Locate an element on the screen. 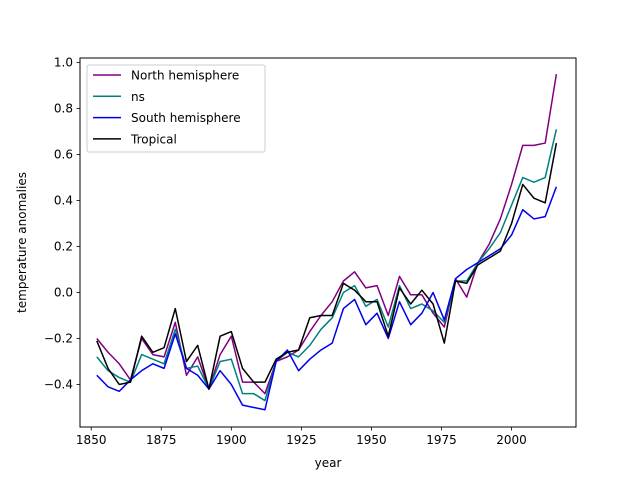  x-axis-ticks: 1850 1875 1900 1925 1950 1975 2000 is located at coordinates (301, 437).